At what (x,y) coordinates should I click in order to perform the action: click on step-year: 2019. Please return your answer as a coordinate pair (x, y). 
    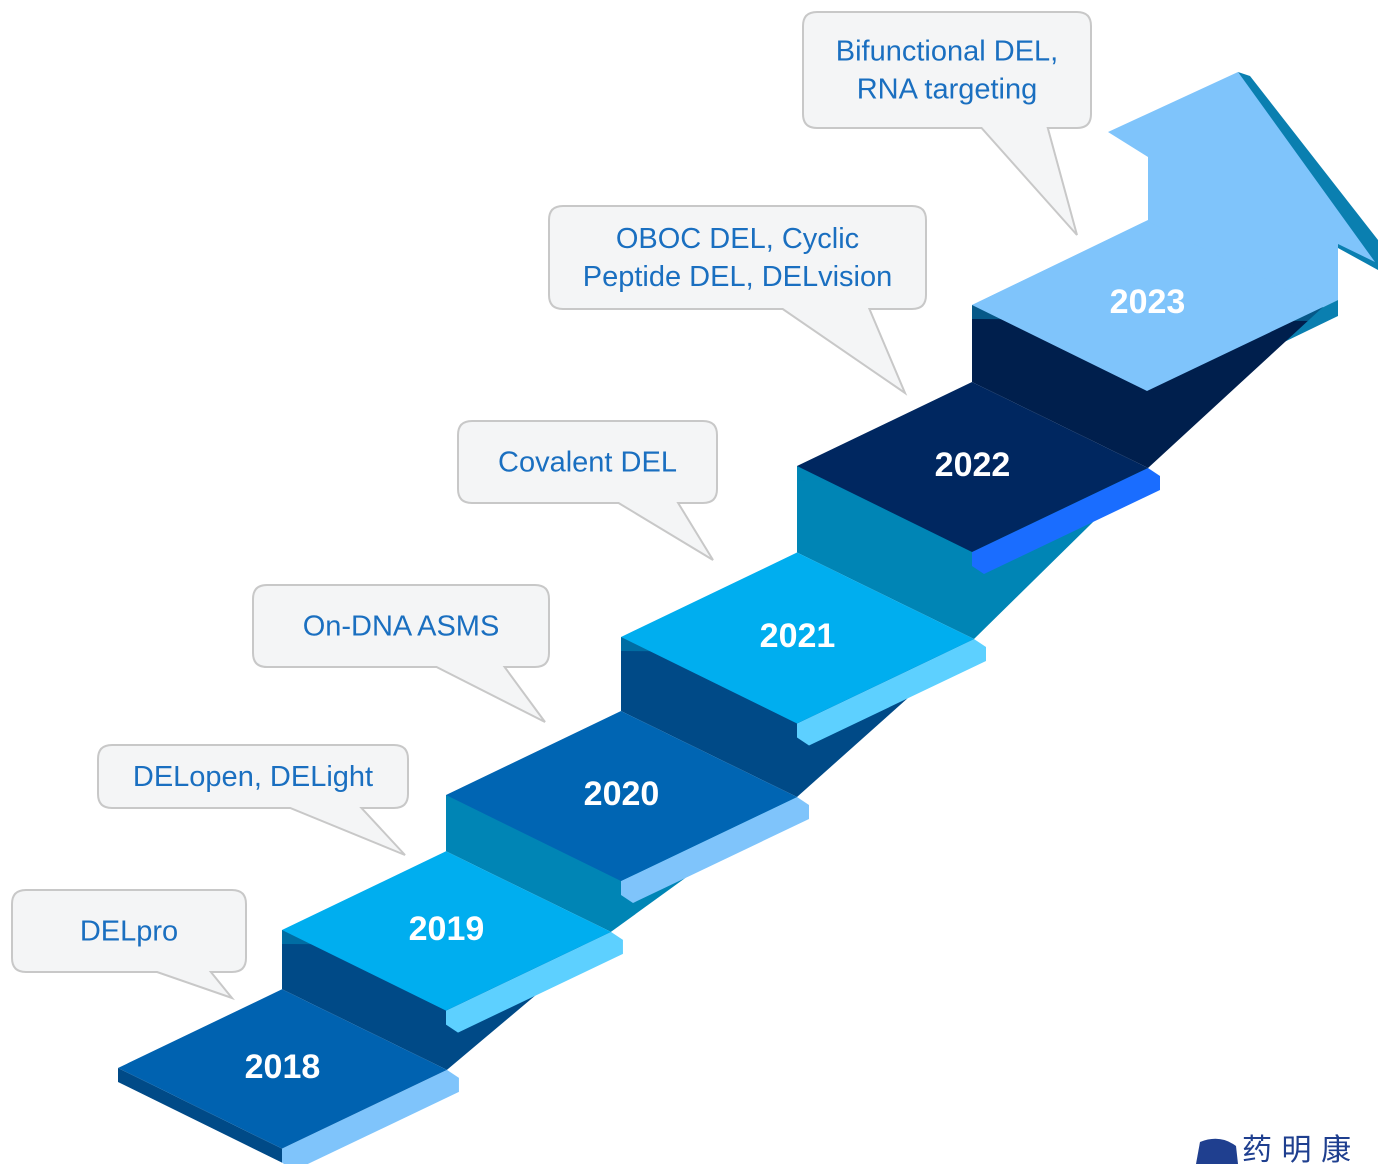
    Looking at the image, I should click on (447, 929).